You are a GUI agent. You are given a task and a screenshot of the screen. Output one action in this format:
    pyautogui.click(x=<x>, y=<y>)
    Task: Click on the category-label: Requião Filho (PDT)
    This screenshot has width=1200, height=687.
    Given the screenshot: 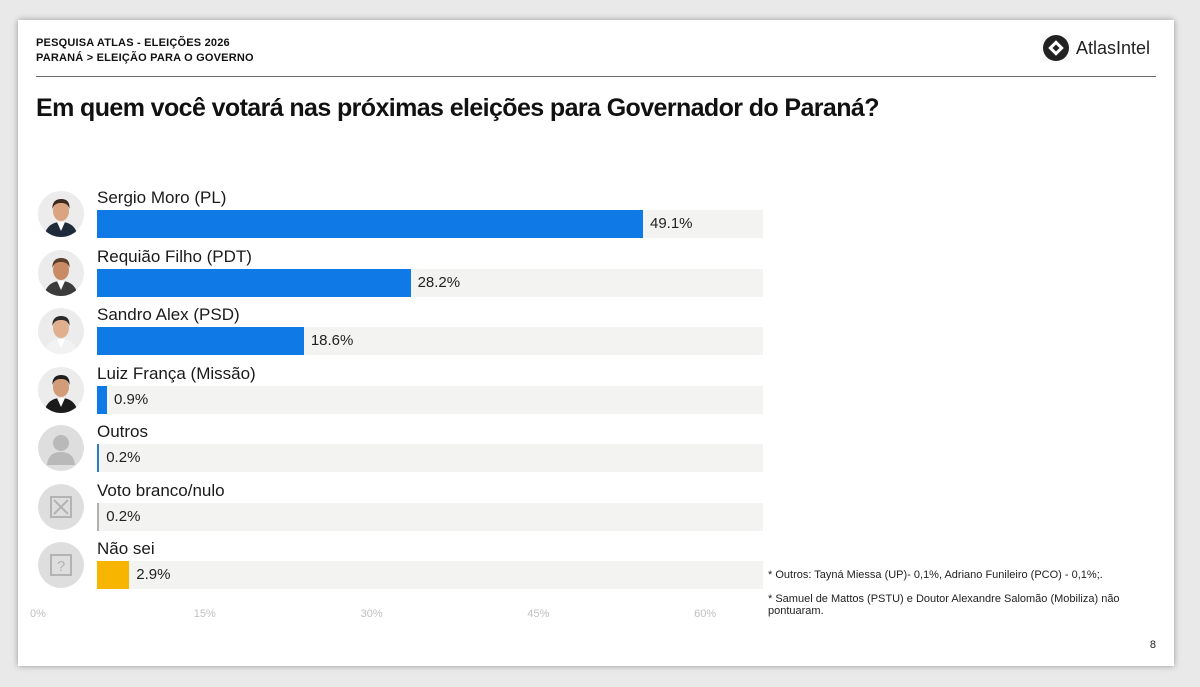 What is the action you would take?
    pyautogui.click(x=174, y=256)
    